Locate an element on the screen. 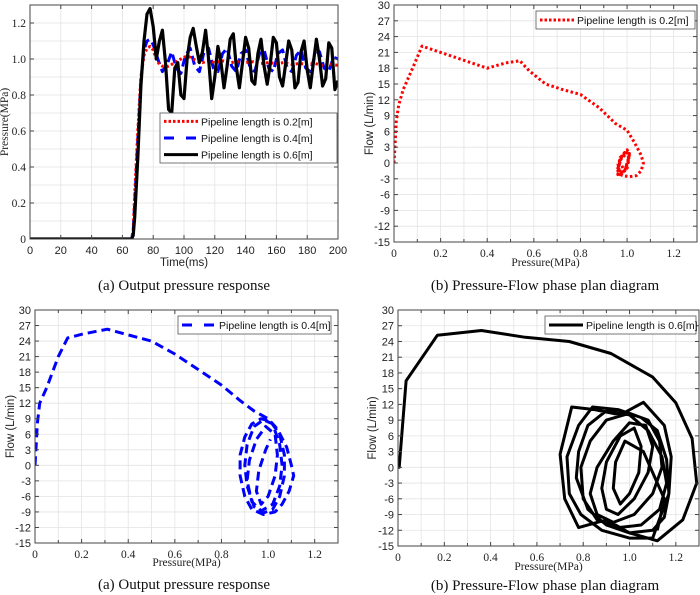 This screenshot has height=595, width=700. y-tick-label: 0.8 is located at coordinates (19, 96).